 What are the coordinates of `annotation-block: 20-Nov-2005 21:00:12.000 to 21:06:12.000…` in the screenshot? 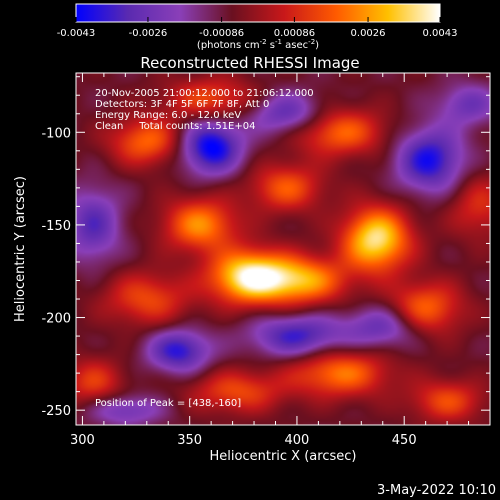 It's located at (204, 110).